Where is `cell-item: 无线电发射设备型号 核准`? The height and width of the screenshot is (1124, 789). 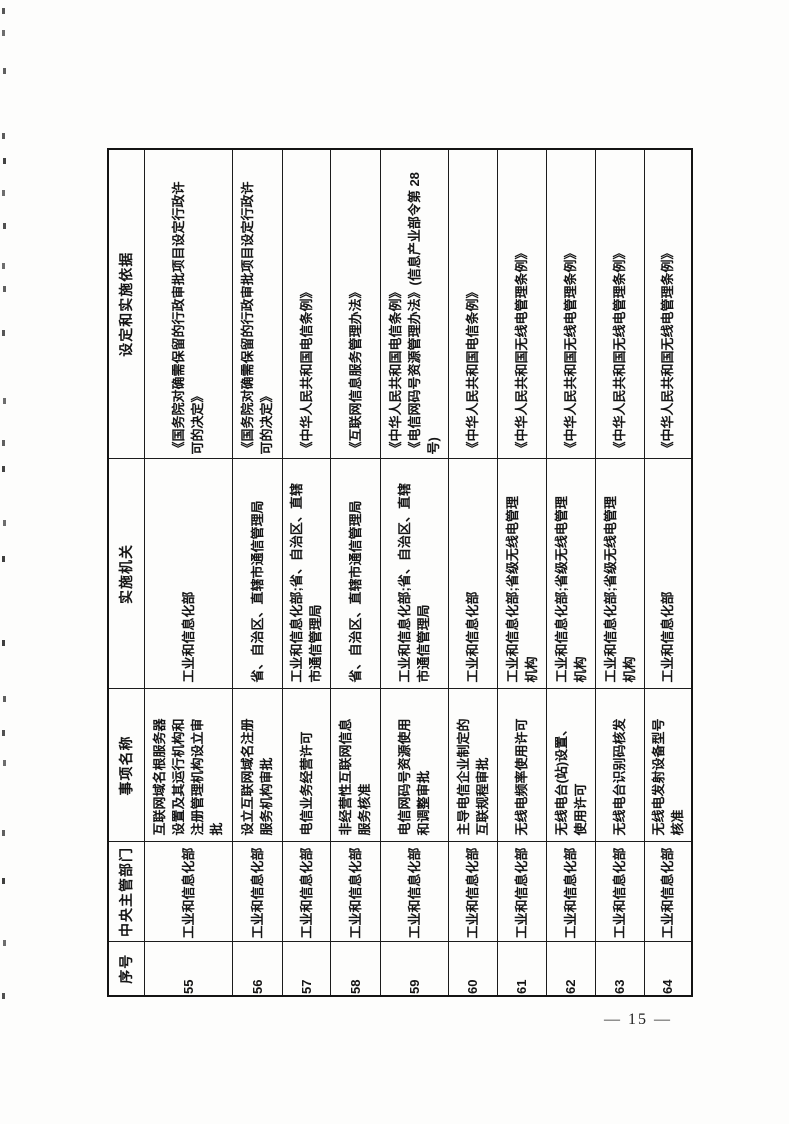
cell-item: 无线电发射设备型号 核准 is located at coordinates (668, 765).